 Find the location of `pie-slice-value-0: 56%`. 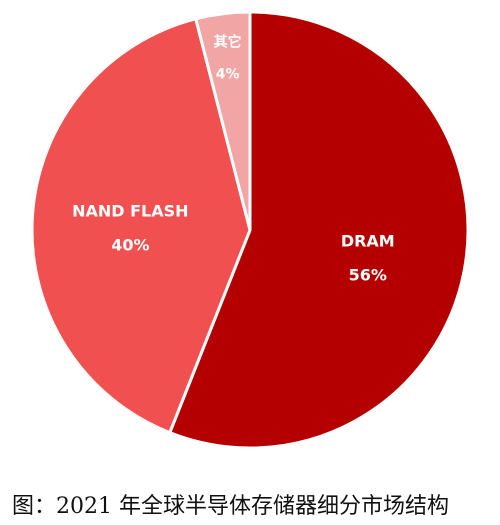

pie-slice-value-0: 56% is located at coordinates (368, 274).